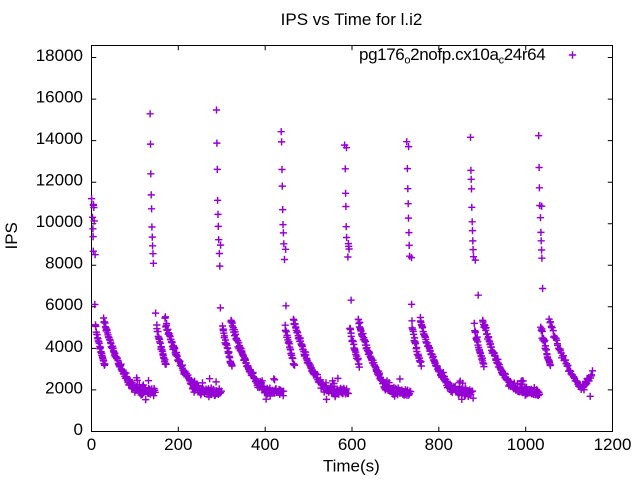 This screenshot has height=485, width=640. What do you see at coordinates (613, 444) in the screenshot?
I see `svg-text: 1200` at bounding box center [613, 444].